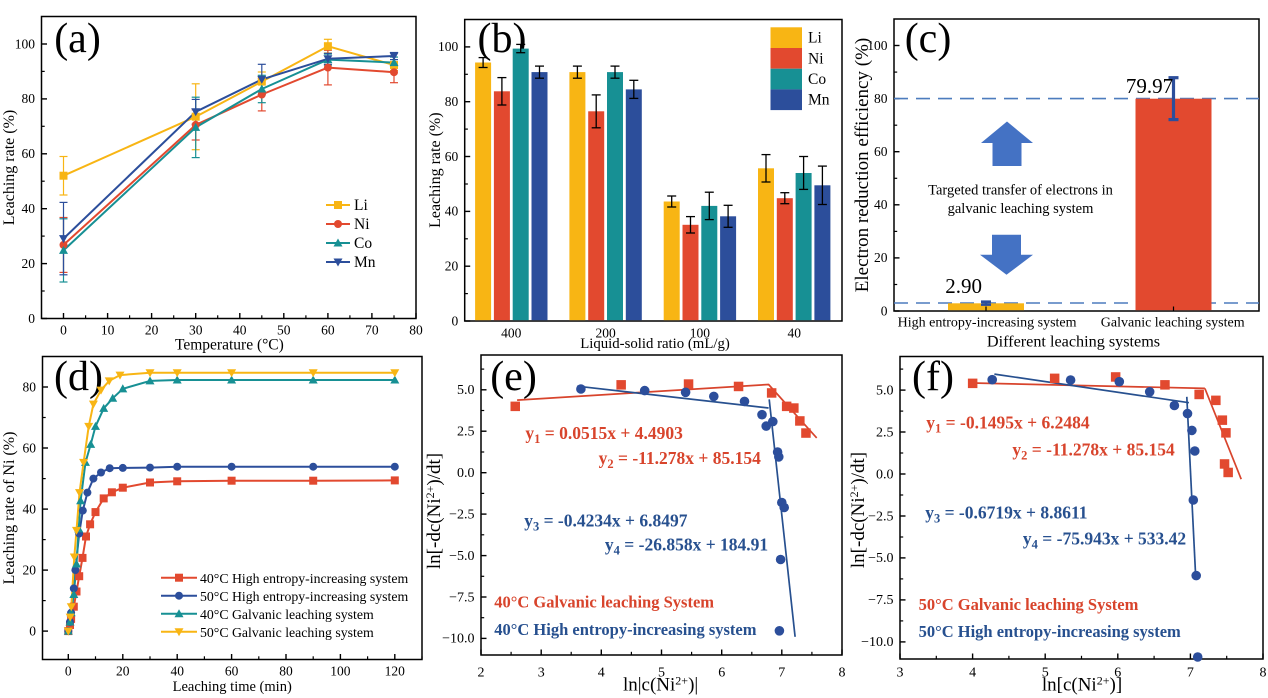 The height and width of the screenshot is (698, 1268). I want to click on svg-text: Leaching time (min), so click(232, 687).